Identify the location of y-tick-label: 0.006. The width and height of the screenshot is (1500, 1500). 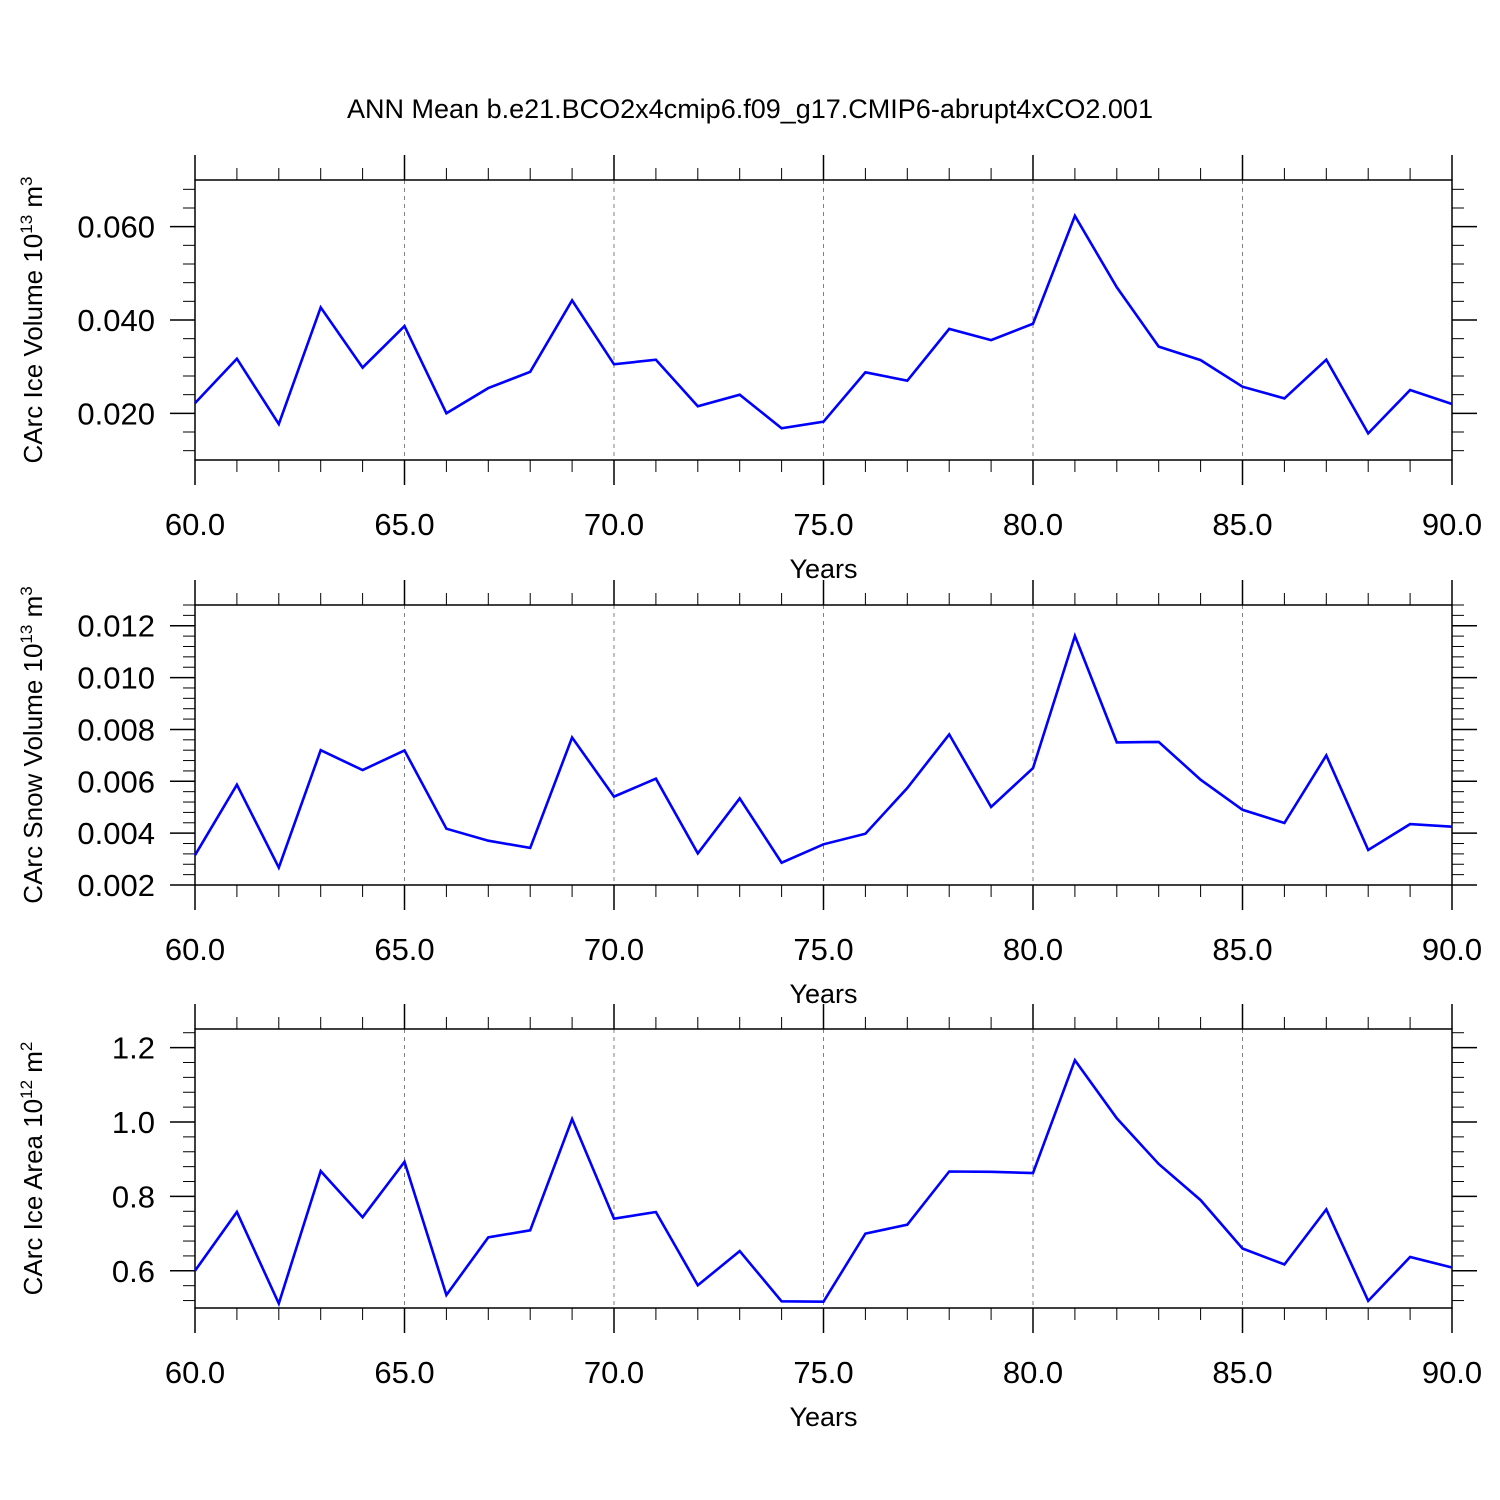
(116, 781).